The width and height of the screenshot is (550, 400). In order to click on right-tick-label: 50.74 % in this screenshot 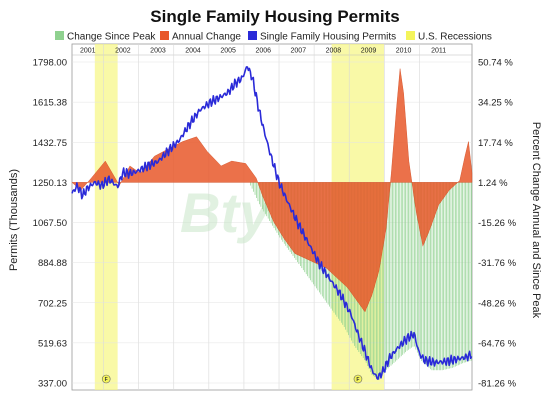, I will do `click(495, 63)`.